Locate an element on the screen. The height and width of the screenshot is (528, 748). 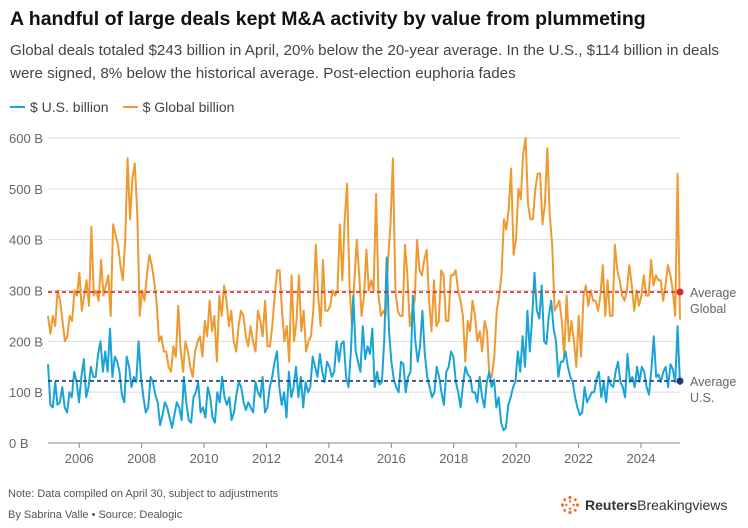
x-tick-label: 2008 is located at coordinates (141, 458).